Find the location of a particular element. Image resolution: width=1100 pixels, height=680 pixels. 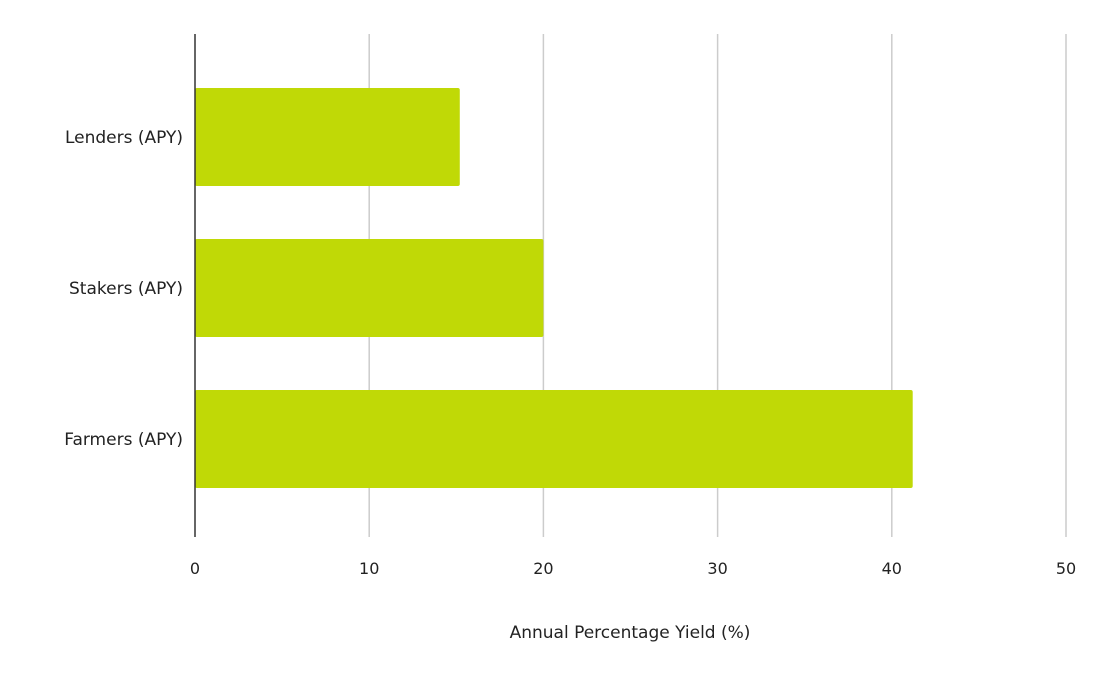

x-tick-label: 0 is located at coordinates (195, 568).